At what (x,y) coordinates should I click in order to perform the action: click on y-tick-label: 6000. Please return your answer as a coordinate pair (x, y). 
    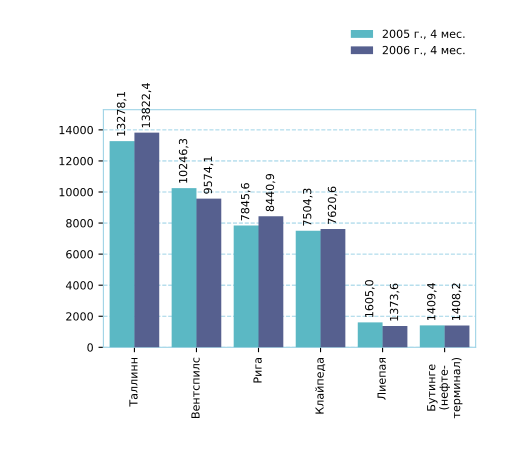
    Looking at the image, I should click on (79, 254).